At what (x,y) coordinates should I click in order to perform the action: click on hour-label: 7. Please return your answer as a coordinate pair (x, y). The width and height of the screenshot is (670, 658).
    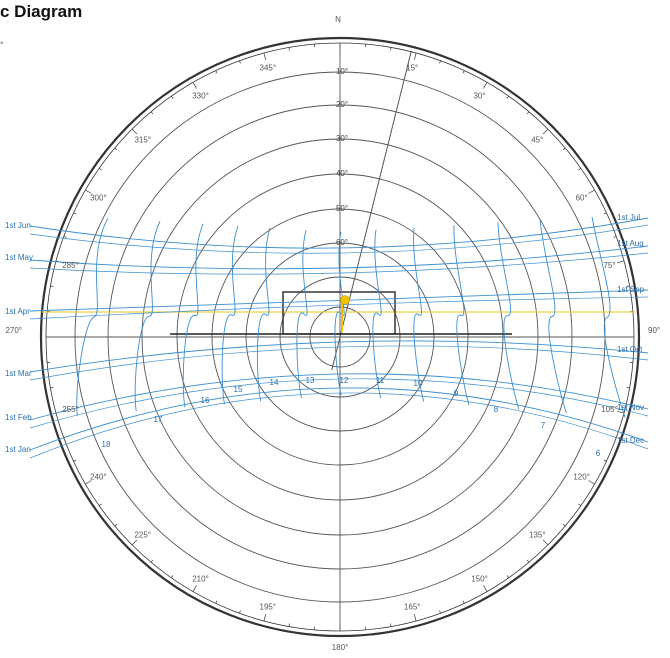
    Looking at the image, I should click on (543, 425).